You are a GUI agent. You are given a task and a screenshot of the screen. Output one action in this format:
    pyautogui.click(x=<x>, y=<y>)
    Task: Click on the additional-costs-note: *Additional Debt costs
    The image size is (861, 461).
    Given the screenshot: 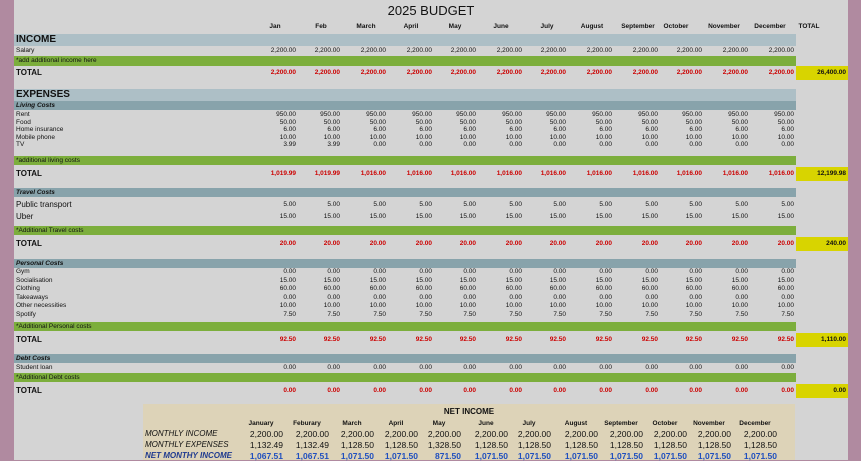 What is the action you would take?
    pyautogui.click(x=405, y=377)
    